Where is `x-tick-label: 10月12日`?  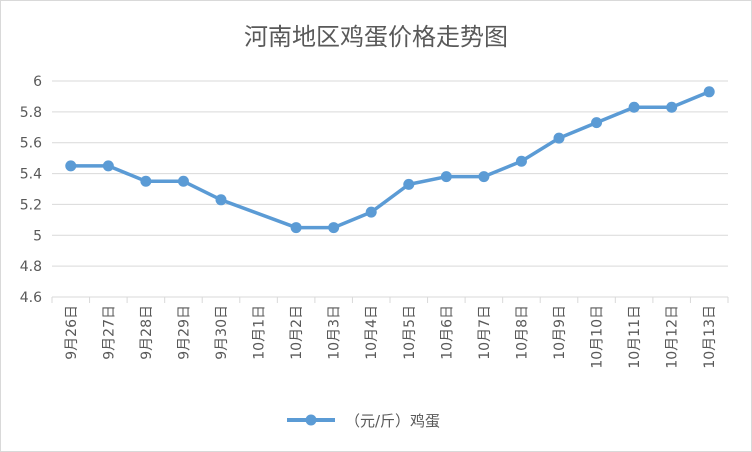
x-tick-label: 10月12日 is located at coordinates (673, 337).